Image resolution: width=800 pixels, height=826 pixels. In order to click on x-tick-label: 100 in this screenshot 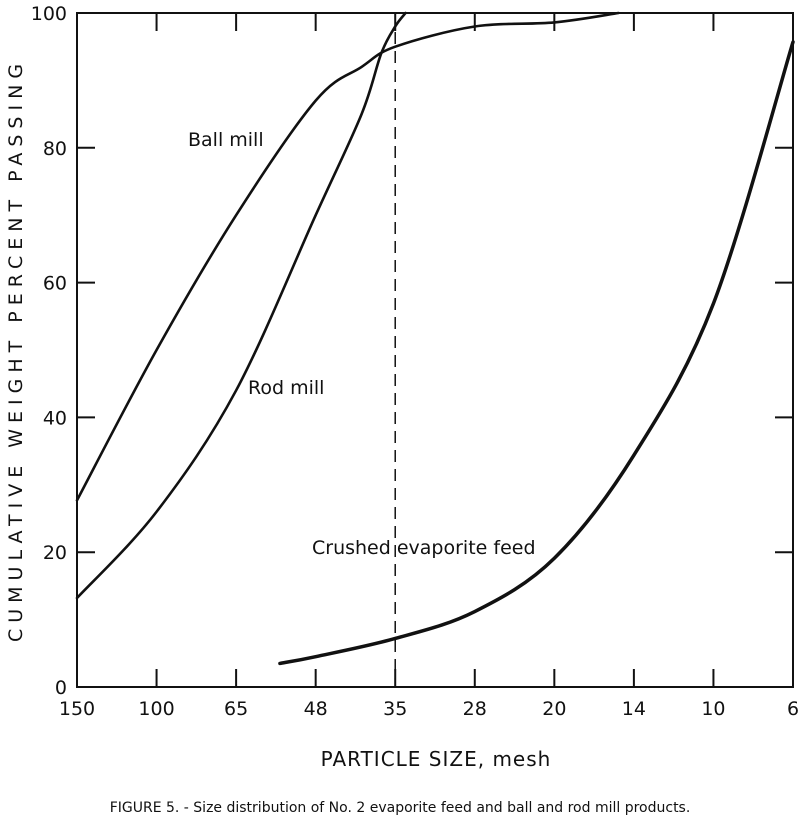, I will do `click(156, 709)`.